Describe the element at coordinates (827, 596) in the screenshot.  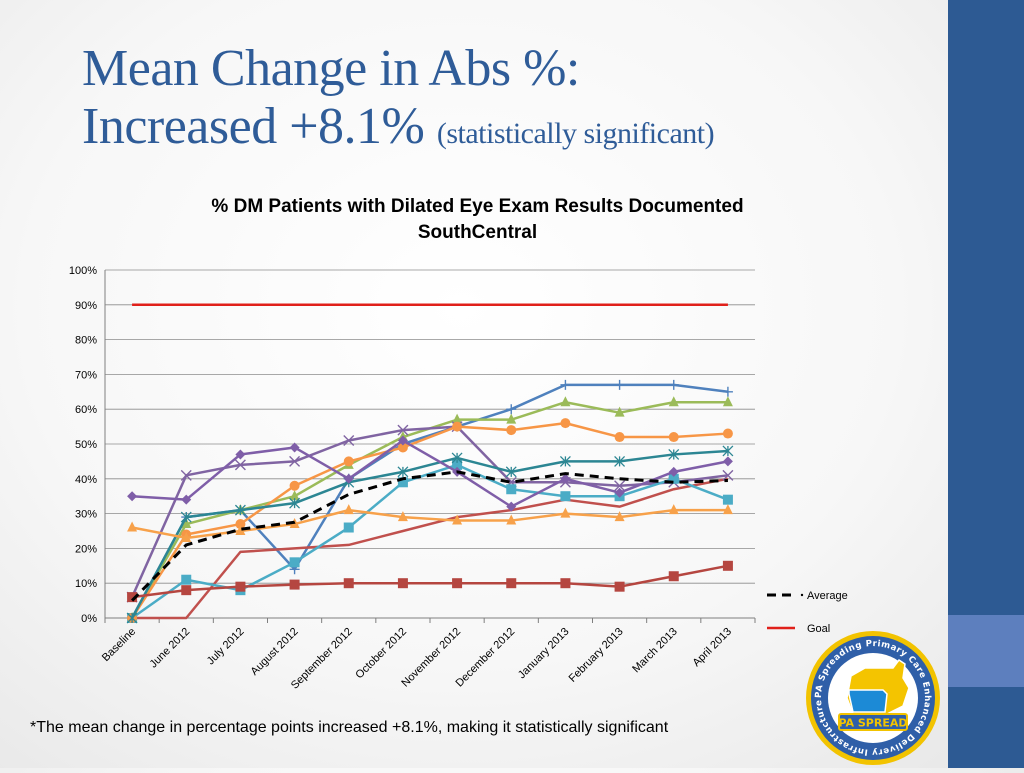
I see `legend-label-average: Average` at that location.